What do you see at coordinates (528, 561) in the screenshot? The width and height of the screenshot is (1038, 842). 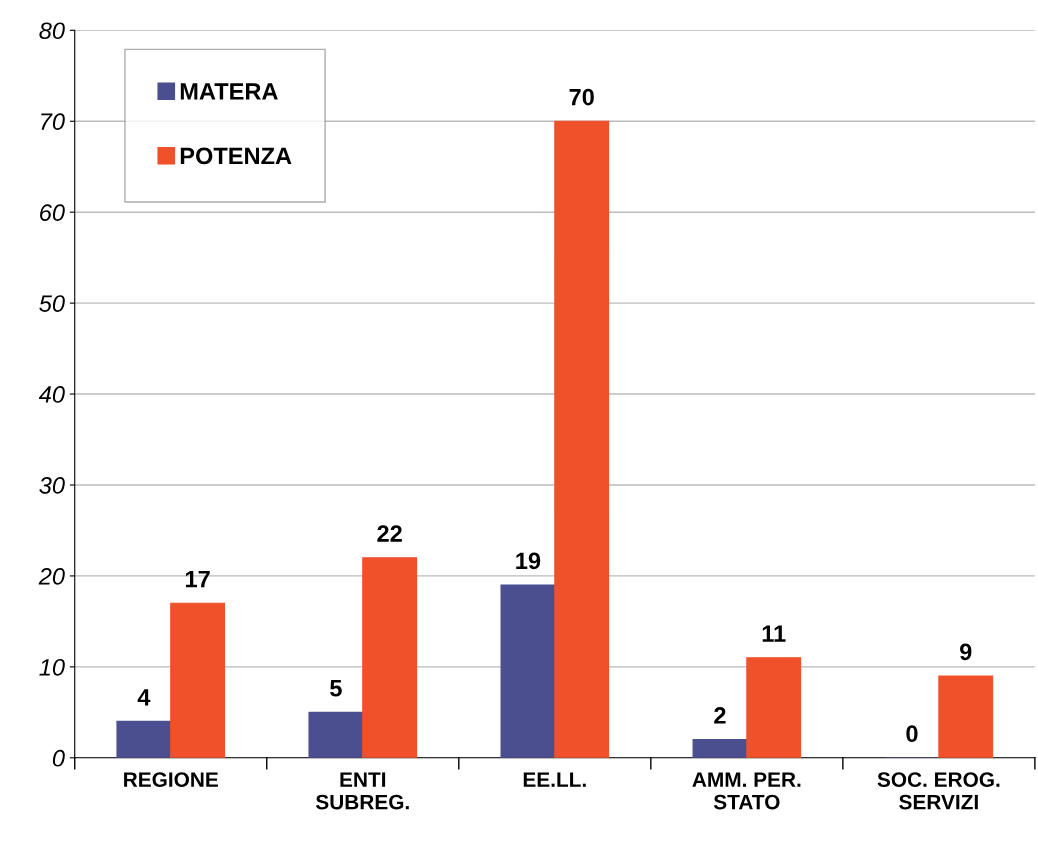 I see `data-label: 19` at bounding box center [528, 561].